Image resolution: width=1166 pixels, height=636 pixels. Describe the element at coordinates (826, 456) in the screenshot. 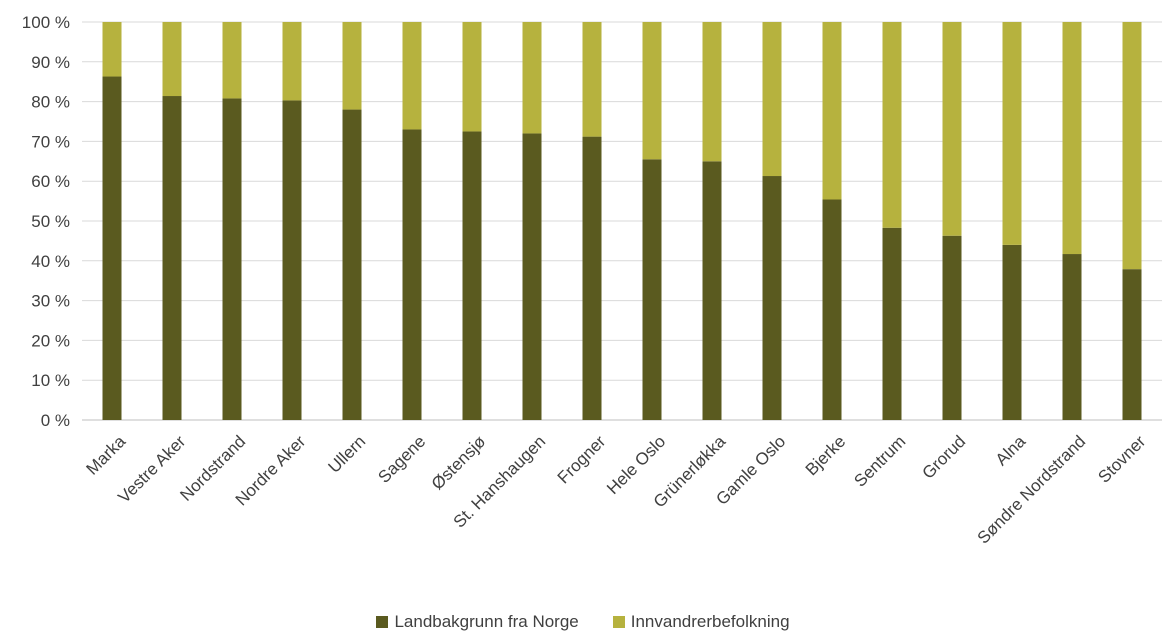

I see `x-category-label: Bjerke` at that location.